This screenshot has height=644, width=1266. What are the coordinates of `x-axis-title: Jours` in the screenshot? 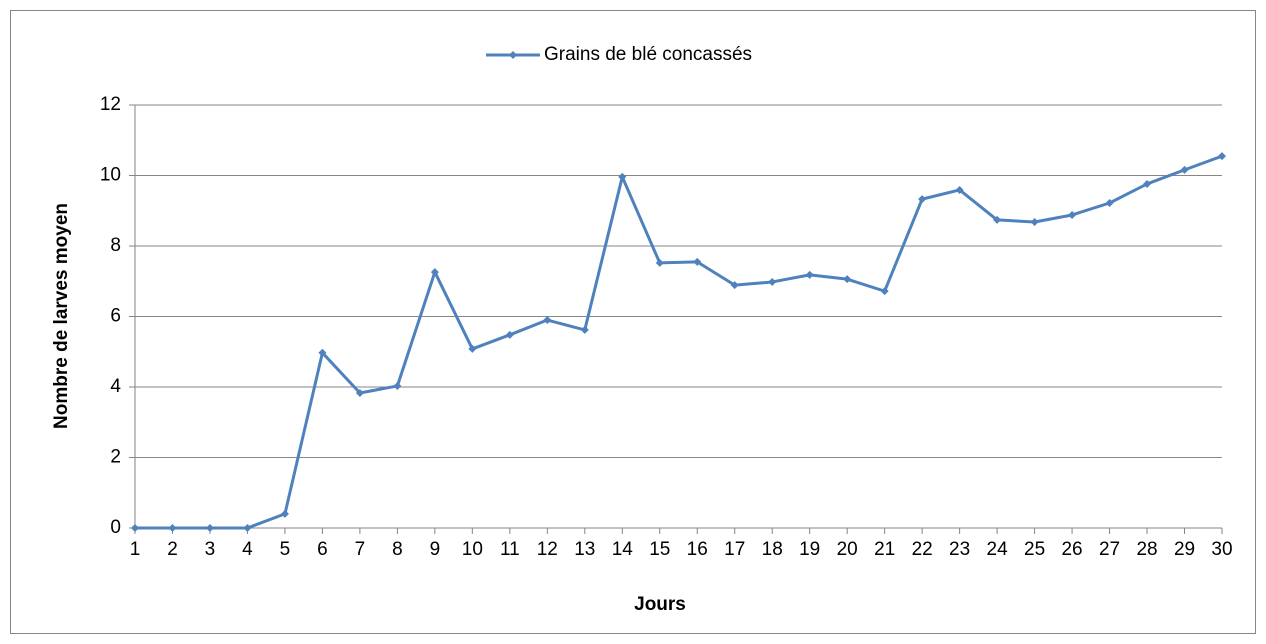 It's located at (660, 604).